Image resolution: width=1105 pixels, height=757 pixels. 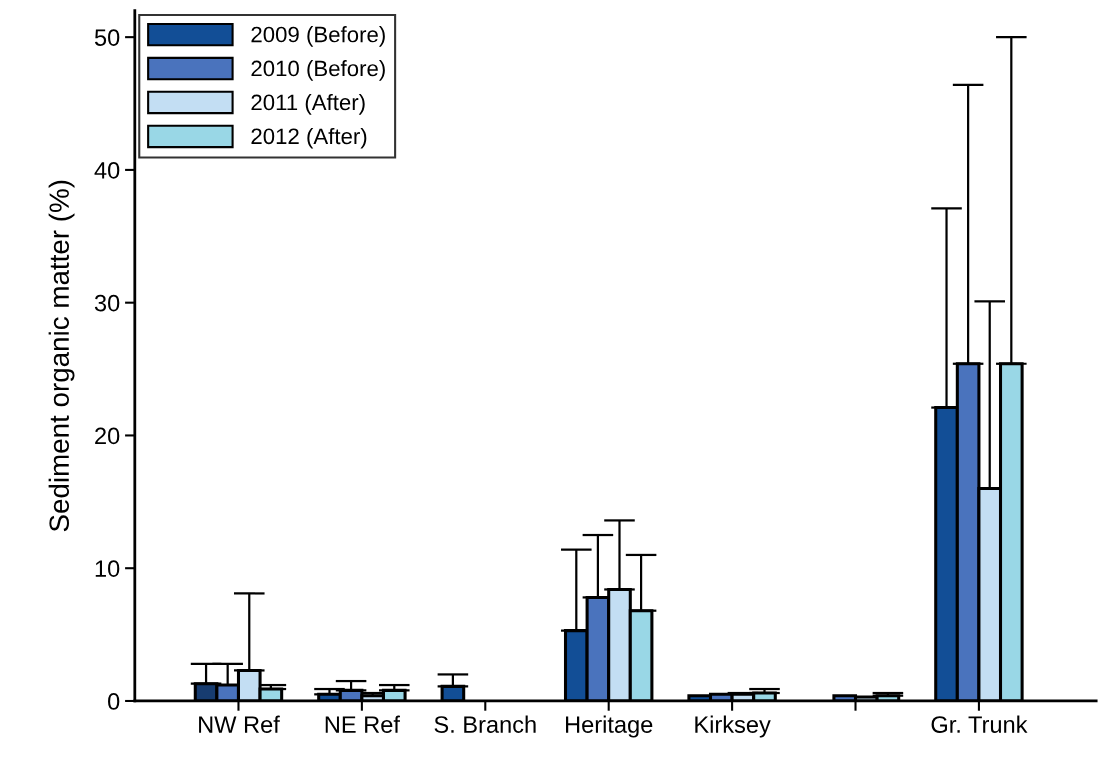 What do you see at coordinates (309, 138) in the screenshot?
I see `legend-label: 2012 (After)` at bounding box center [309, 138].